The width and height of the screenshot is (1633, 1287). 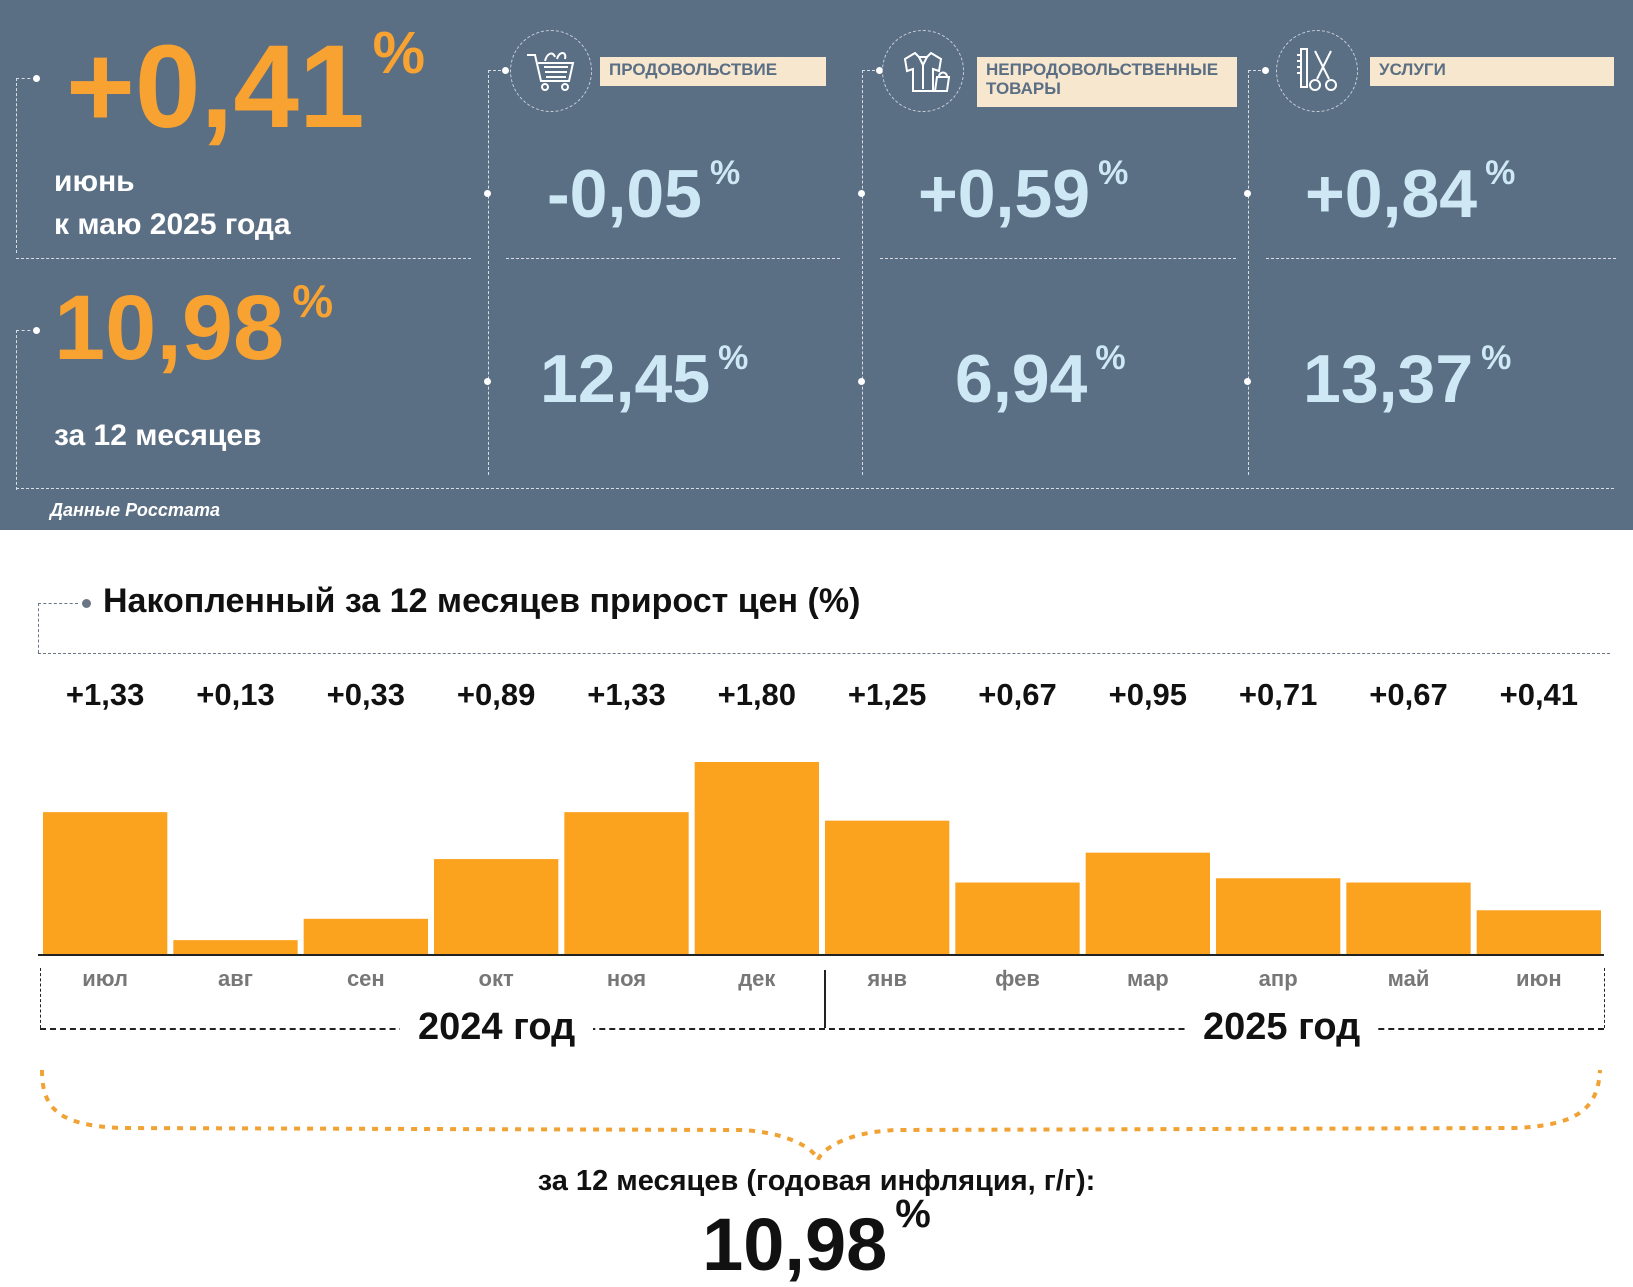 What do you see at coordinates (821, 1118) in the screenshot?
I see `brace` at bounding box center [821, 1118].